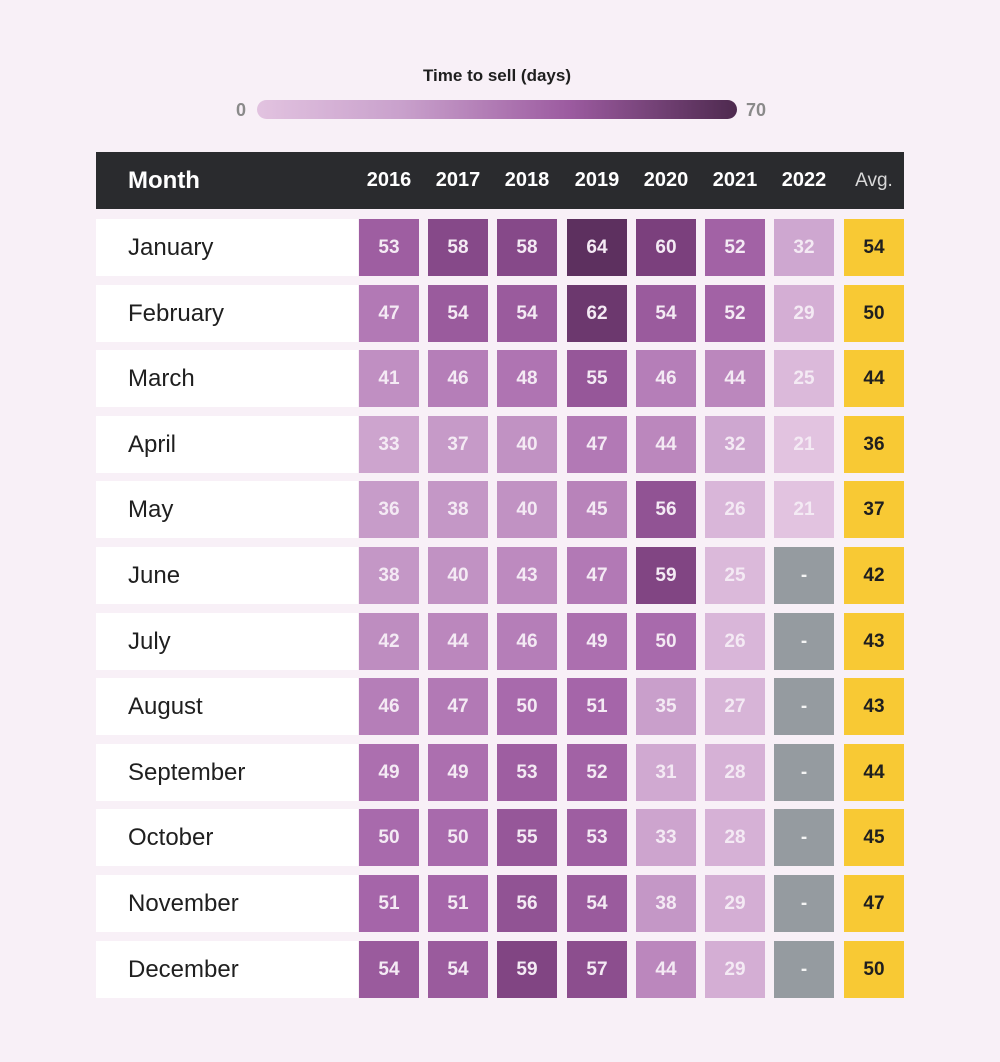  Describe the element at coordinates (527, 247) in the screenshot. I see `heatmap-cell-january-2018: 58` at that location.